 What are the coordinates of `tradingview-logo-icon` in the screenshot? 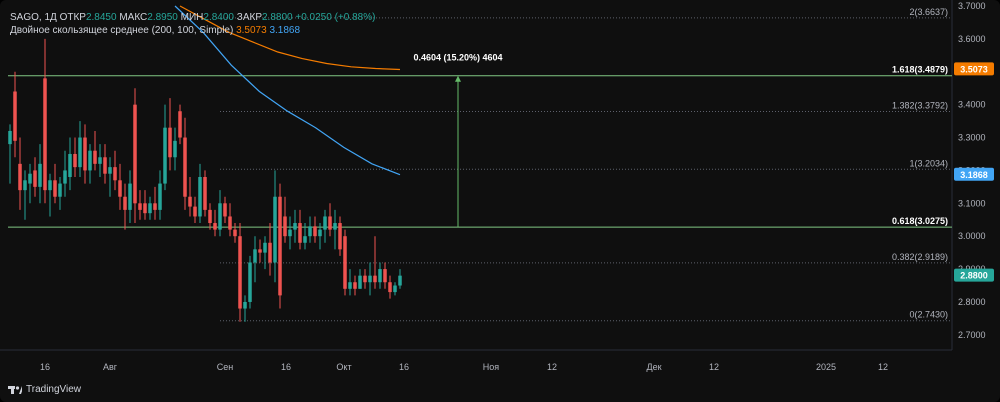 It's located at (15, 390).